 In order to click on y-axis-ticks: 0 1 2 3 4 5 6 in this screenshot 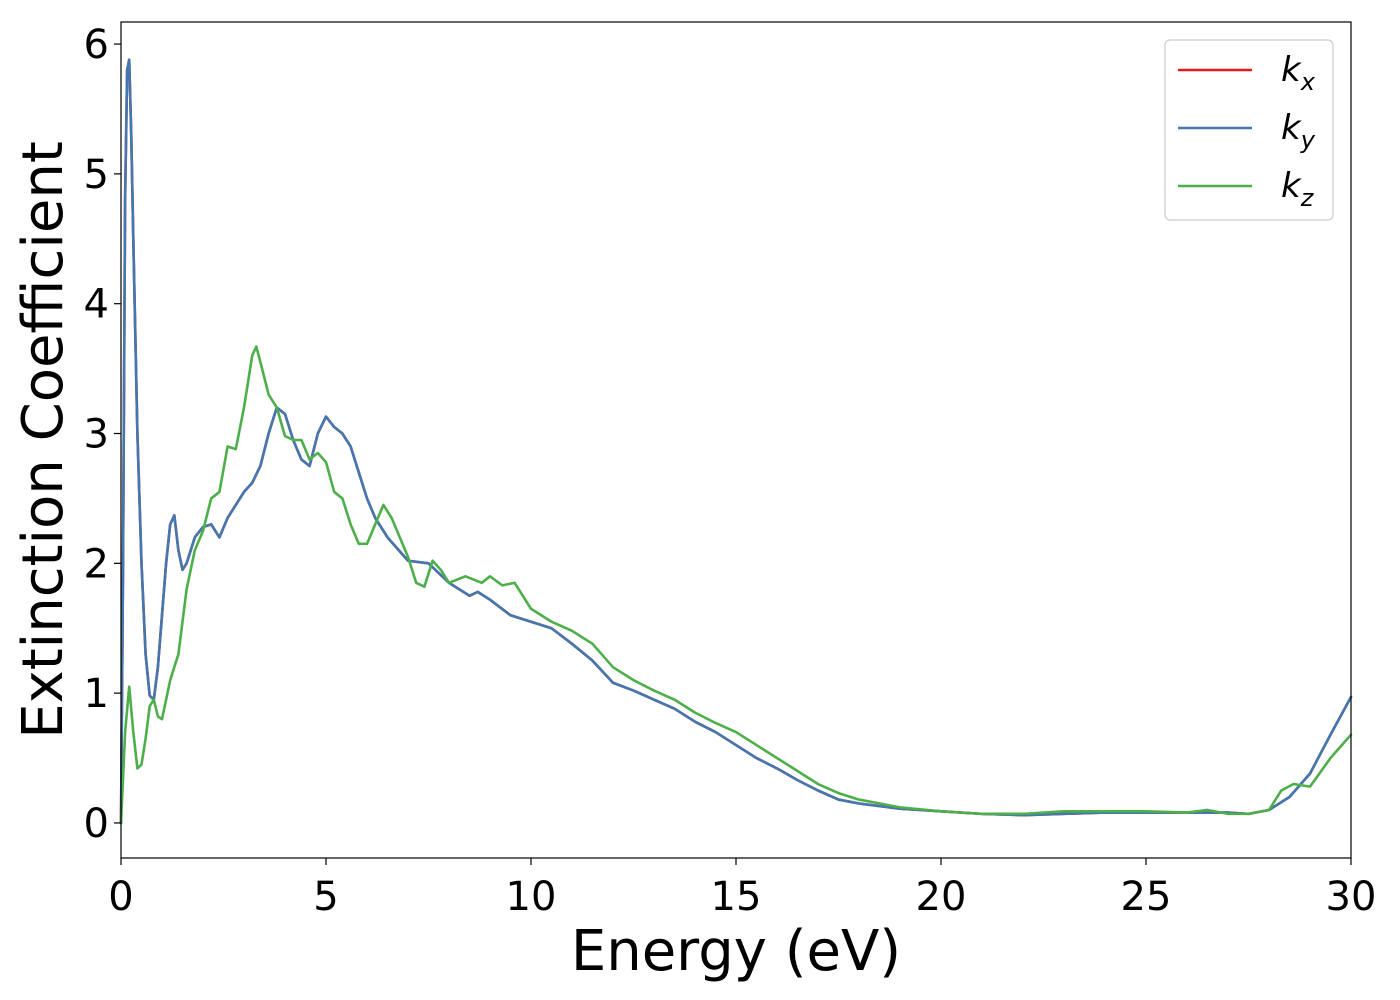, I will do `click(102, 434)`.